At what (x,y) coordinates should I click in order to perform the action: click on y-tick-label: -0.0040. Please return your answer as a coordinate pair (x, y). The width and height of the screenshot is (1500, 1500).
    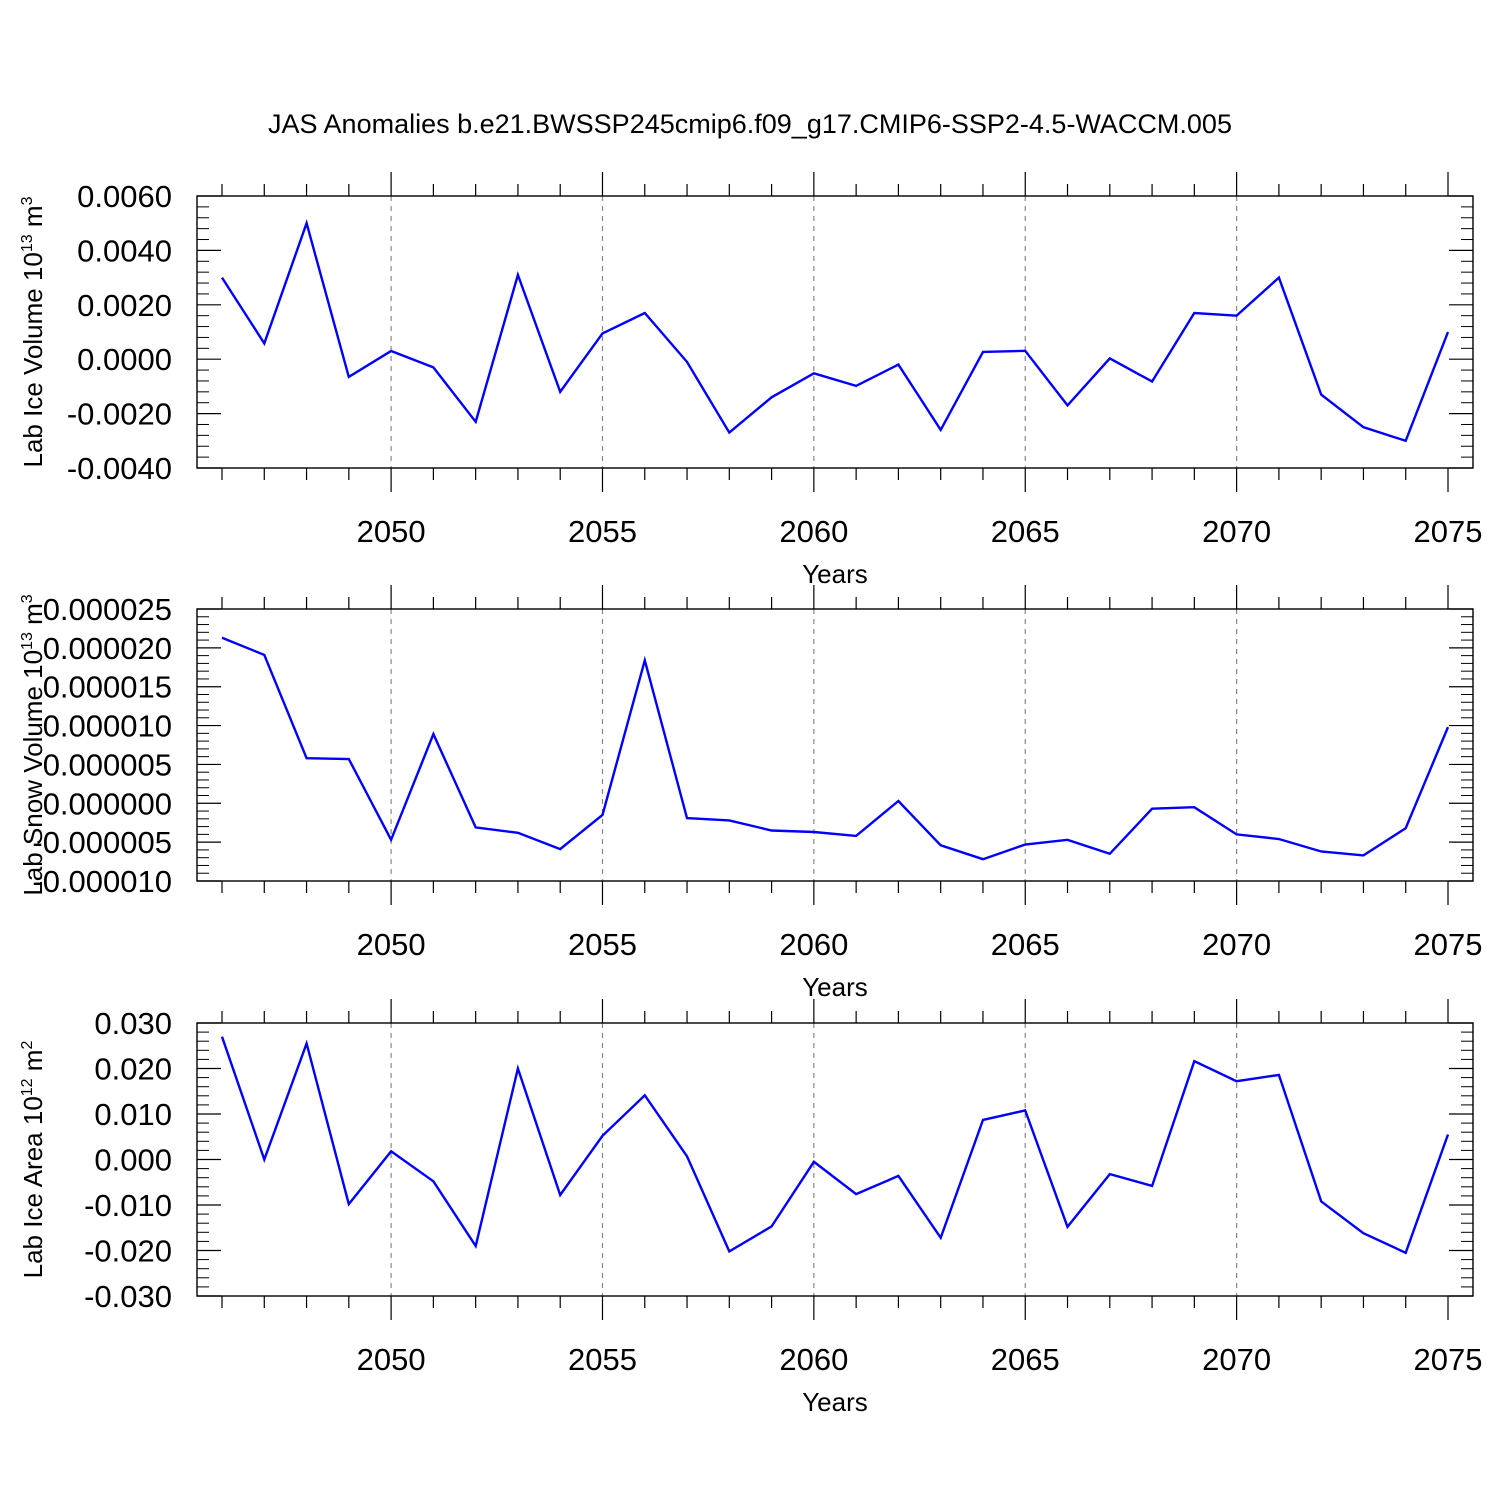
    Looking at the image, I should click on (119, 468).